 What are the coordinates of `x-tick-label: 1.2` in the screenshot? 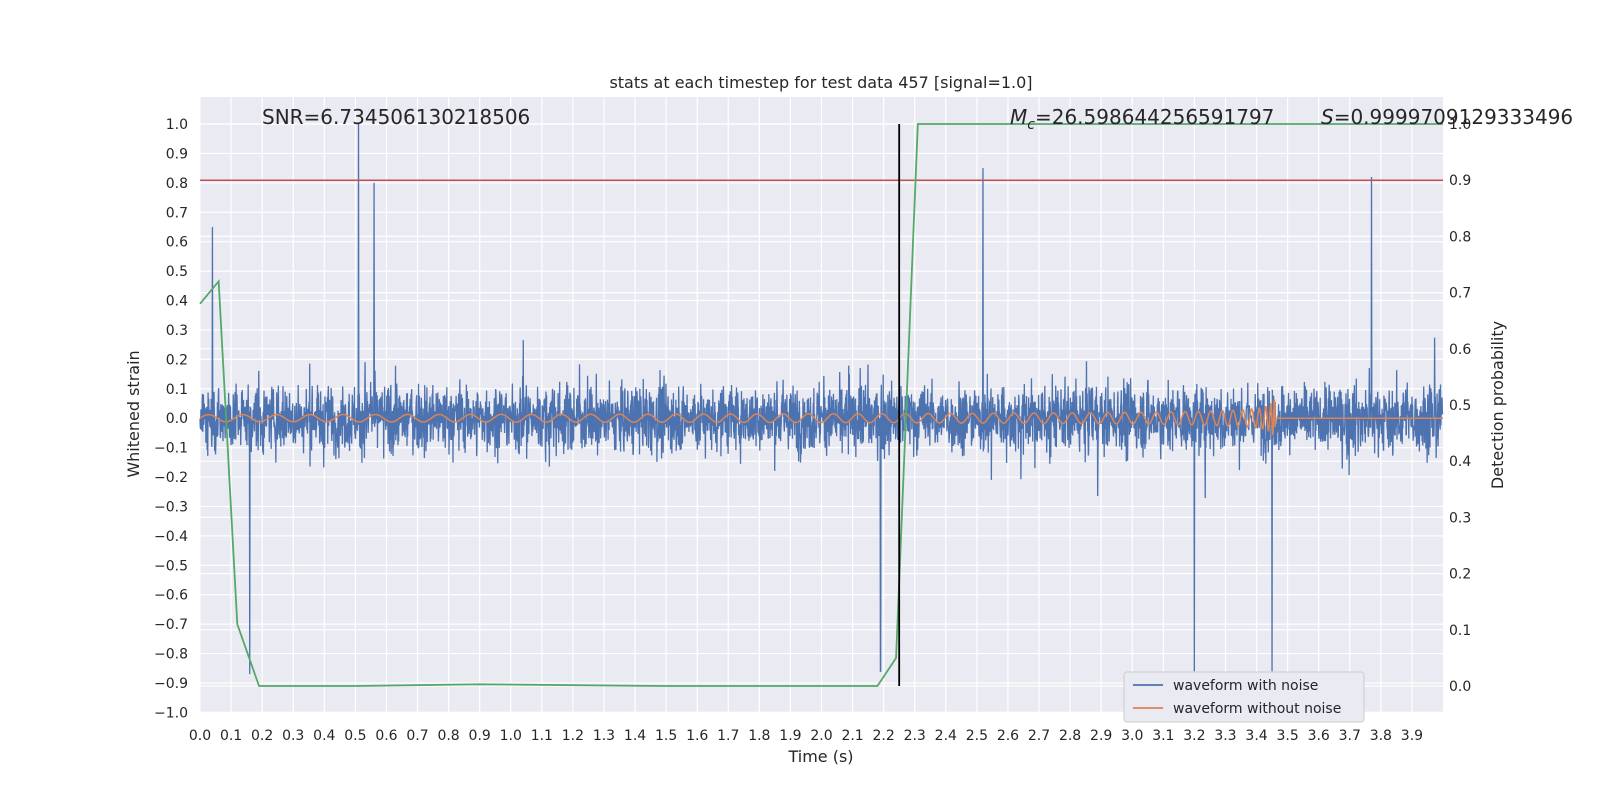 It's located at (573, 736).